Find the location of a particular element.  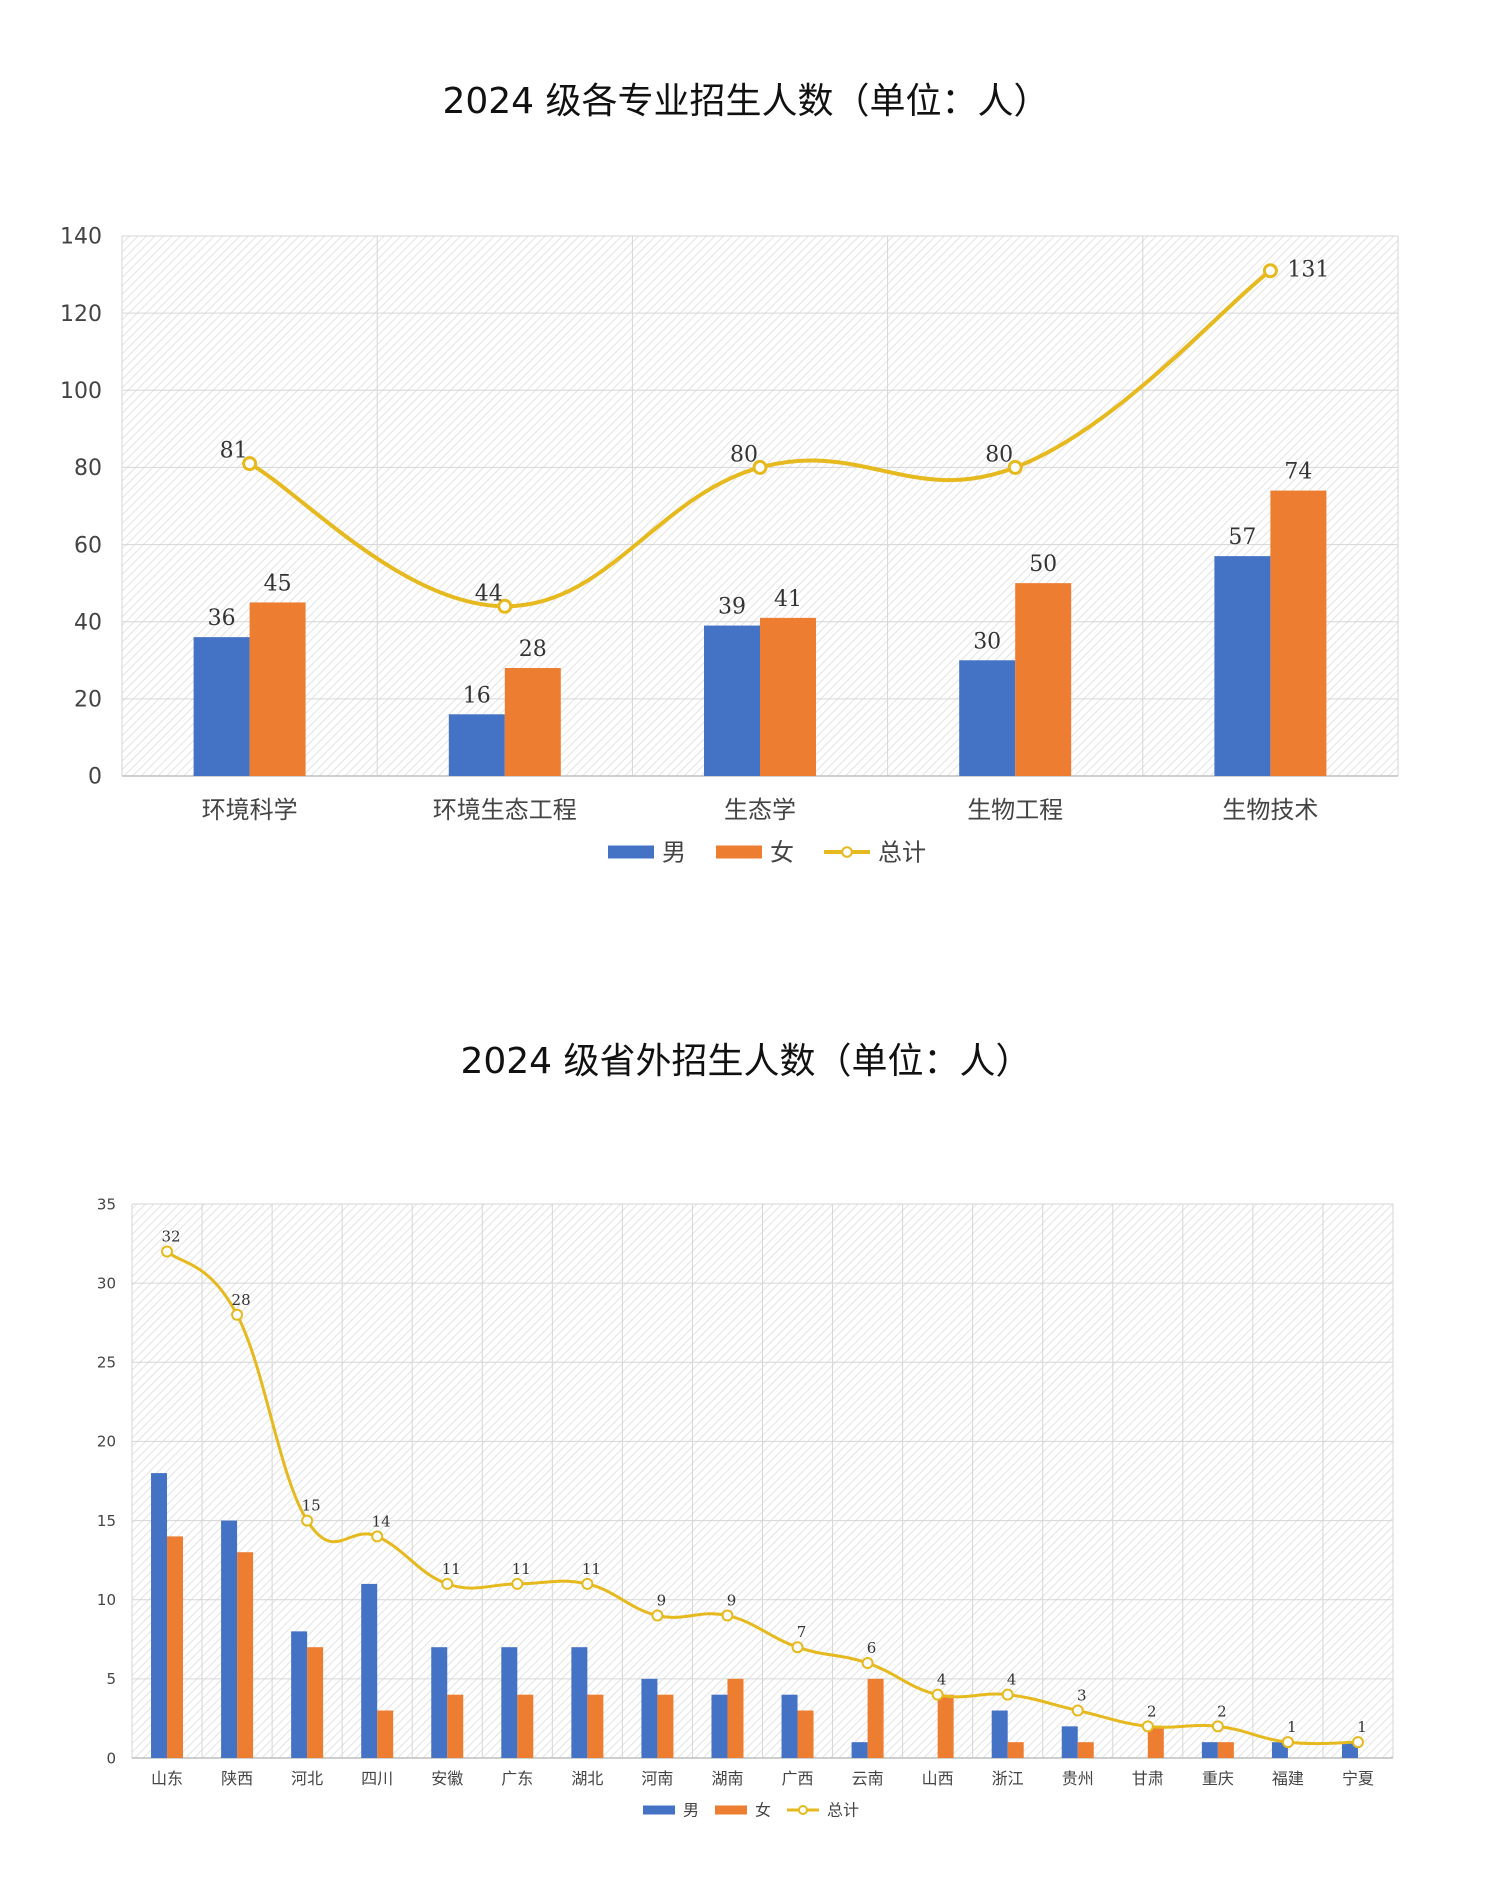

total-data-label: 9 is located at coordinates (662, 1601).